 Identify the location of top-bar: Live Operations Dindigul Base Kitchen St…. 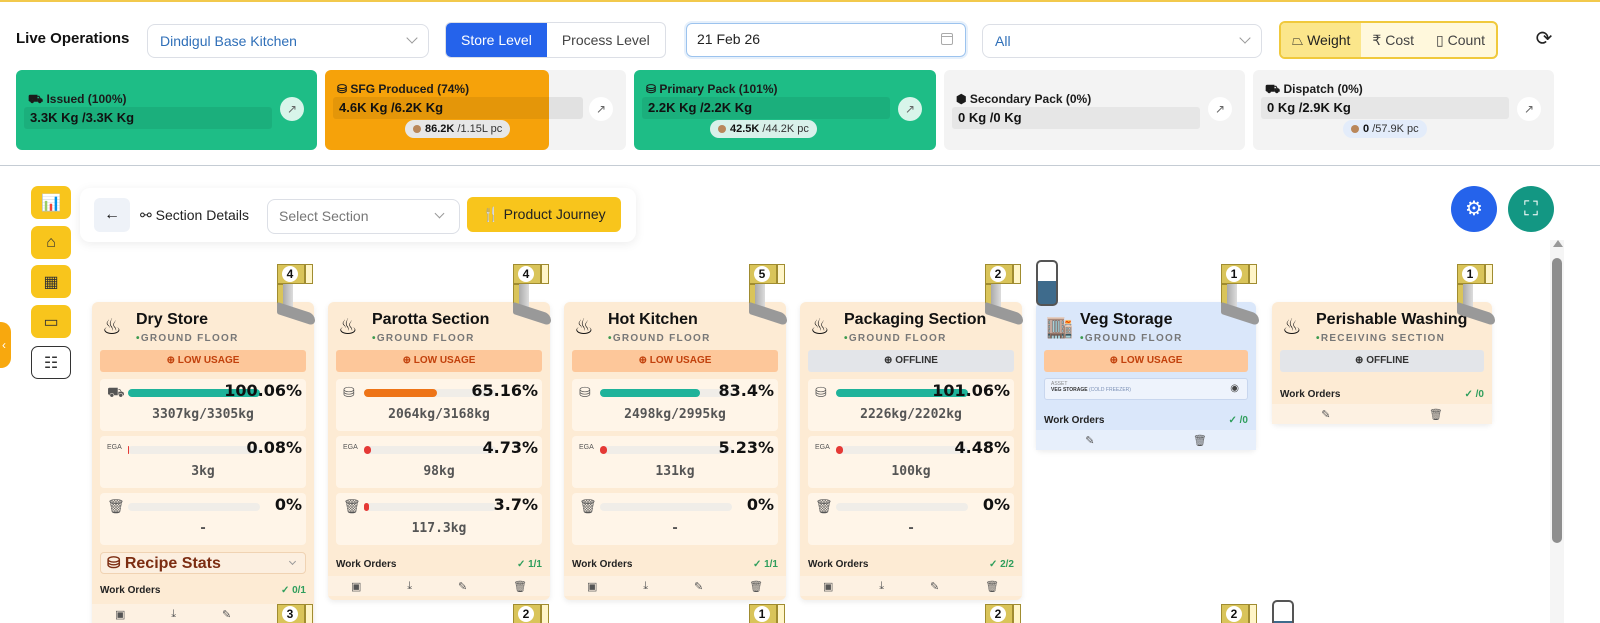
(800, 34).